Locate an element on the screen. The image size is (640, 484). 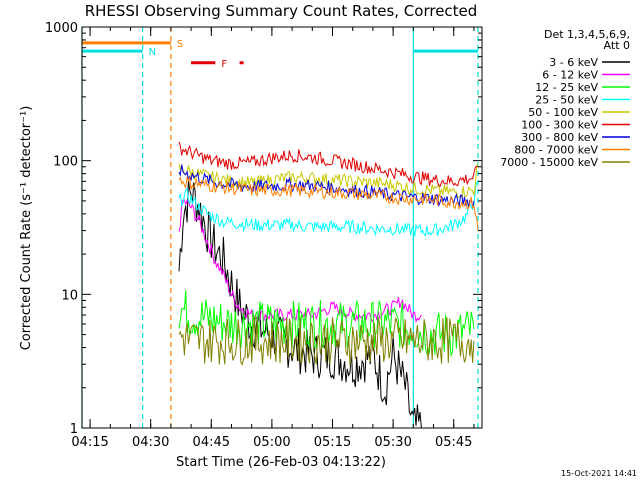
y-axis-label: Corrected Count Rate (s⁻¹ detector⁻¹) is located at coordinates (26, 228).